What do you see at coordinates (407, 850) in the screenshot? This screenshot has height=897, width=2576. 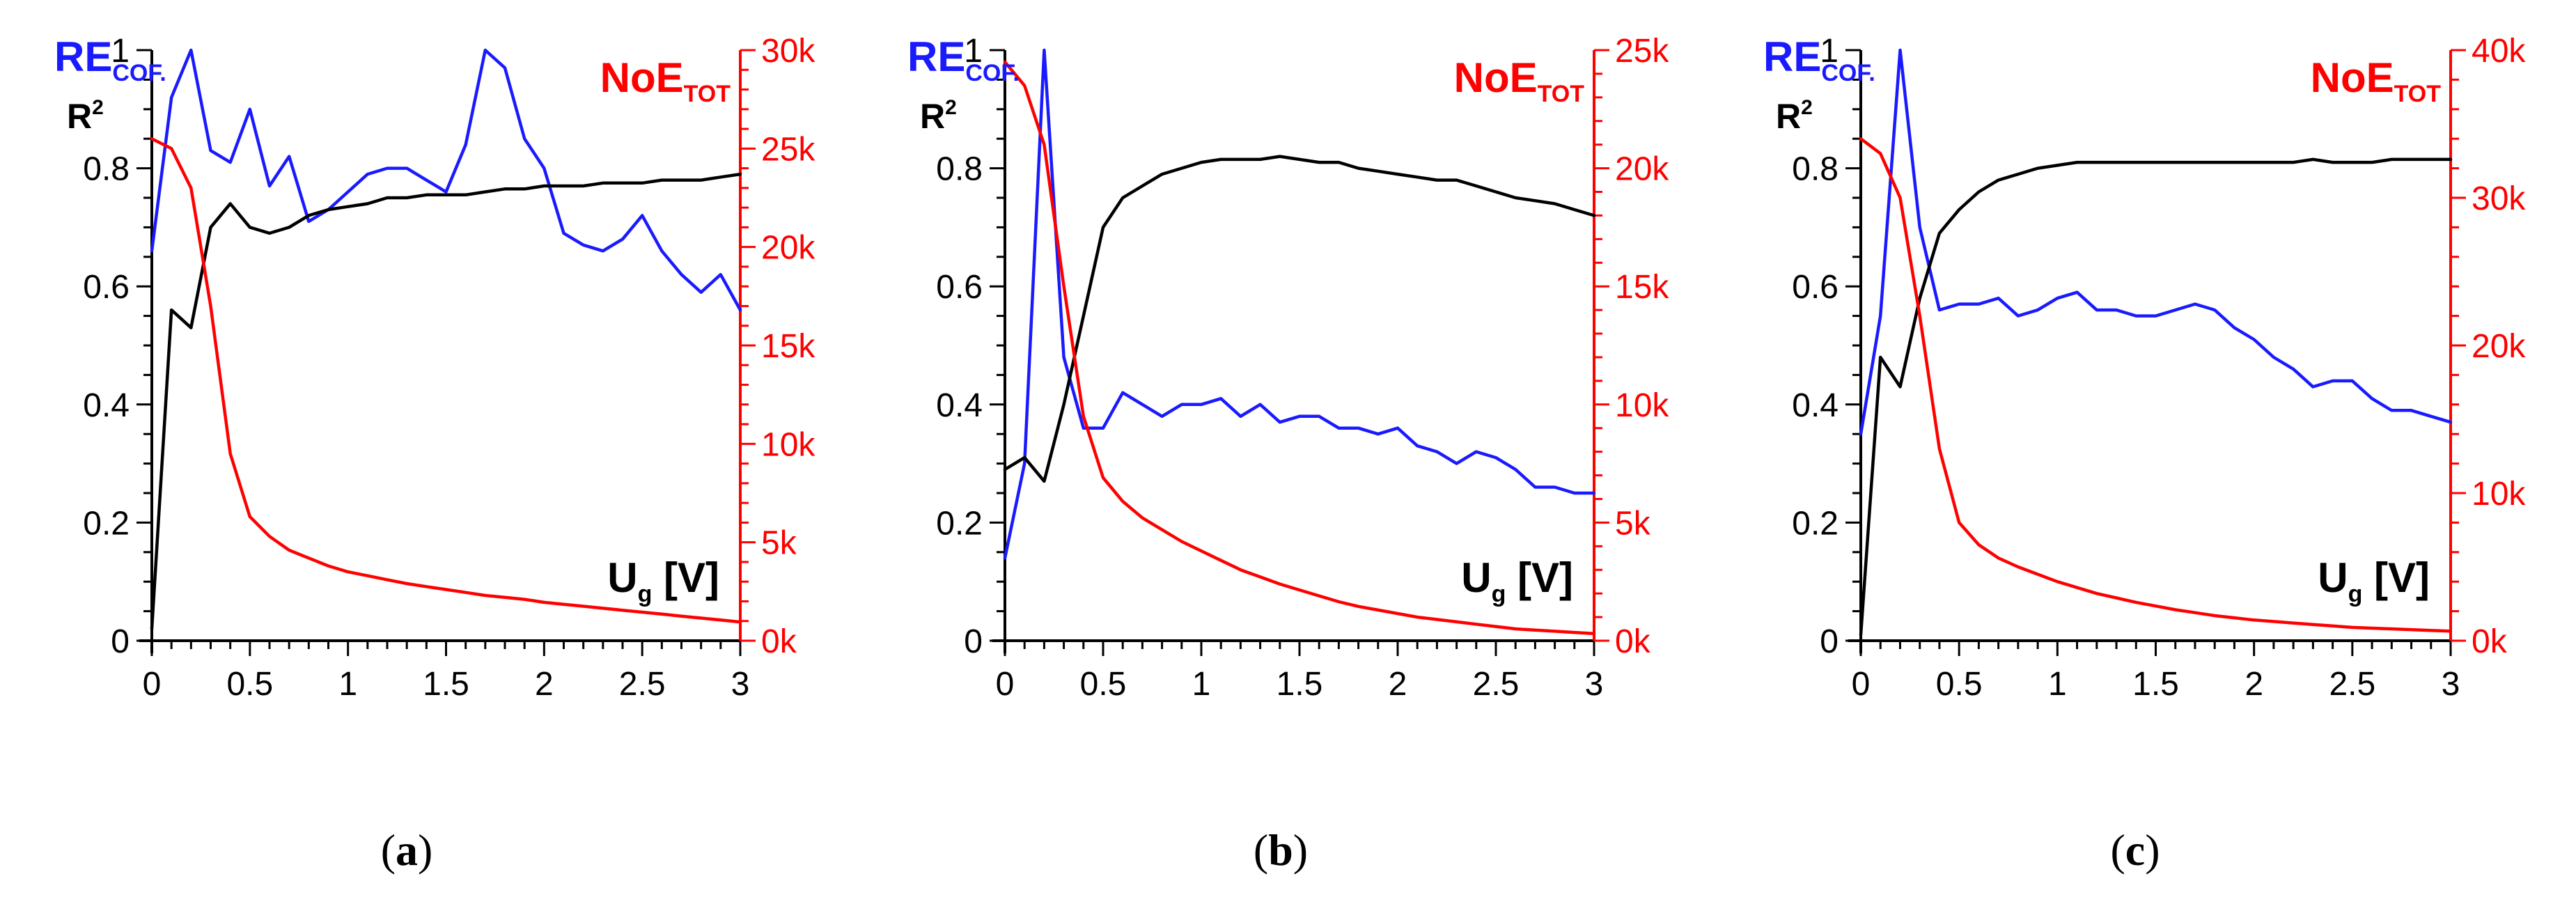 I see `panel-label: (a)` at bounding box center [407, 850].